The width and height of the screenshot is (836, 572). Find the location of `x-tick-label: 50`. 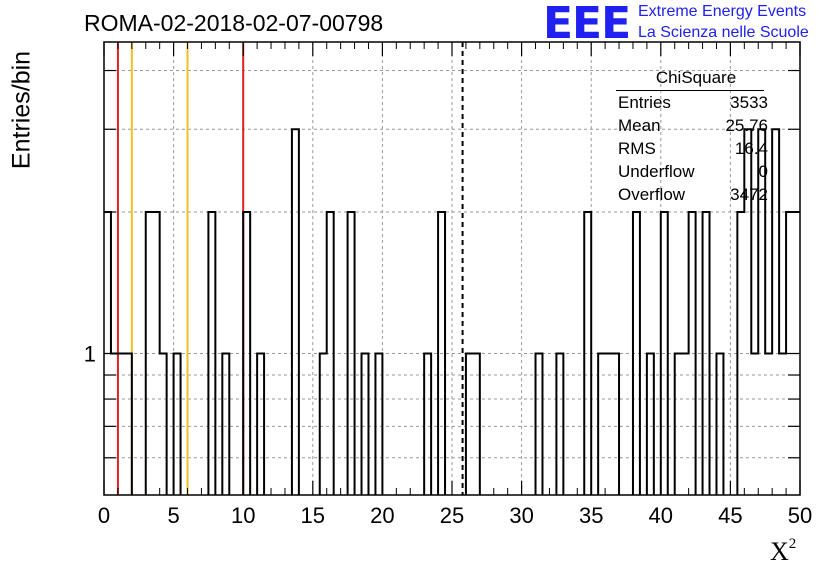

x-tick-label: 50 is located at coordinates (800, 515).